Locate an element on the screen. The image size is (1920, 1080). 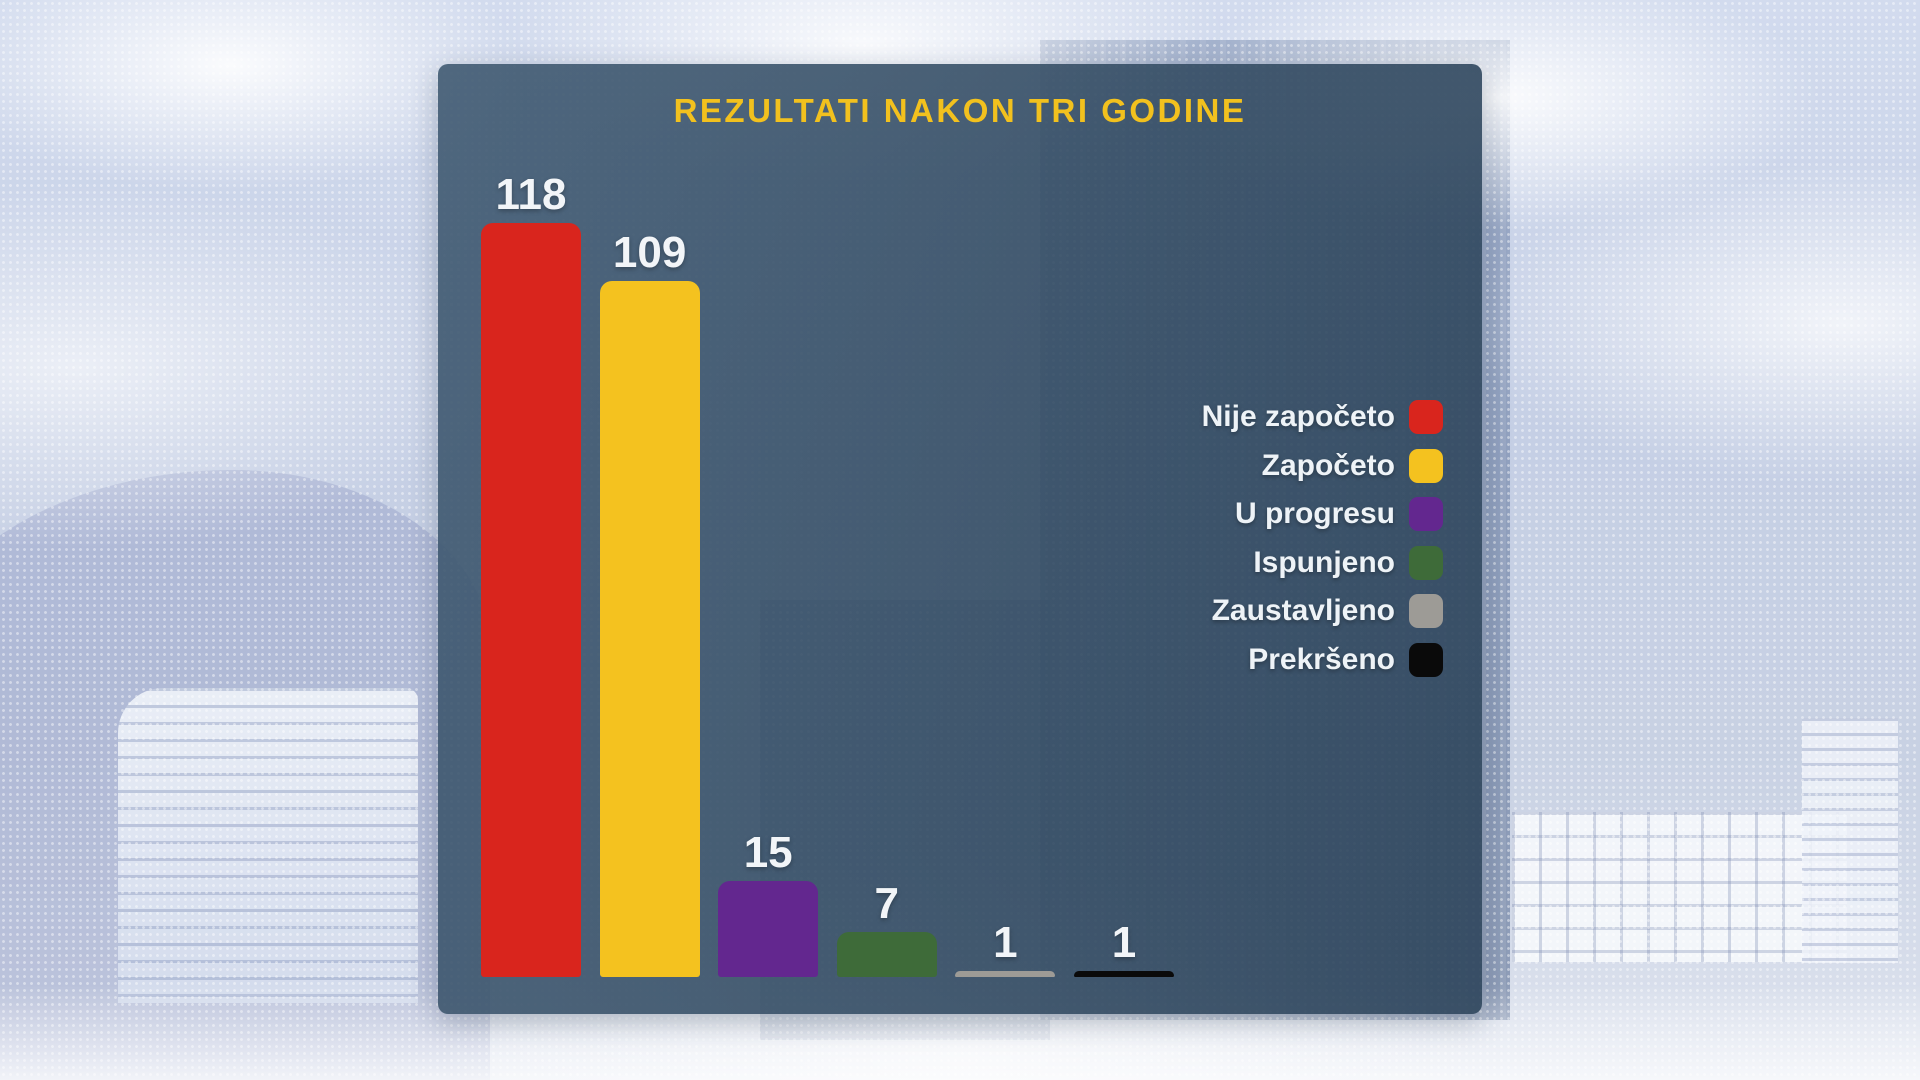
legend-item-zaustavljeno: Zaustavljeno is located at coordinates (1322, 611).